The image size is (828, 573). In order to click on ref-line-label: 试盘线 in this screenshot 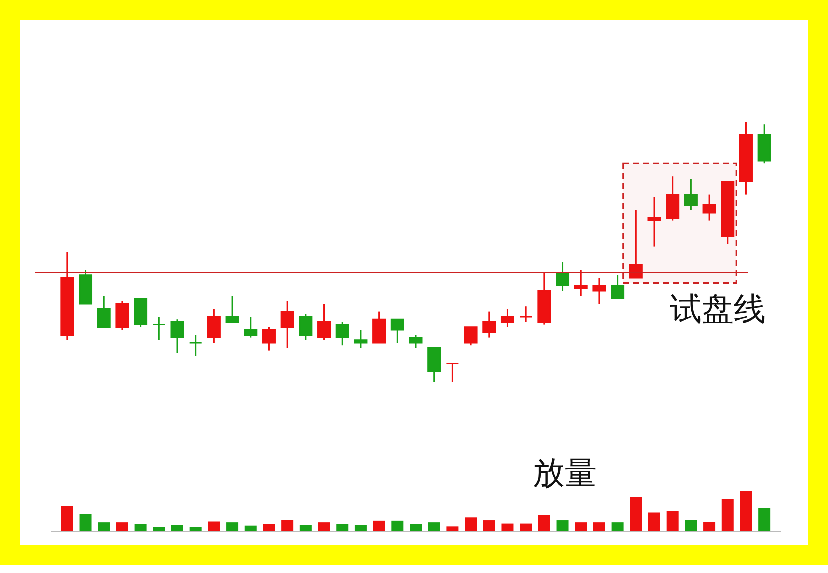, I will do `click(718, 309)`.